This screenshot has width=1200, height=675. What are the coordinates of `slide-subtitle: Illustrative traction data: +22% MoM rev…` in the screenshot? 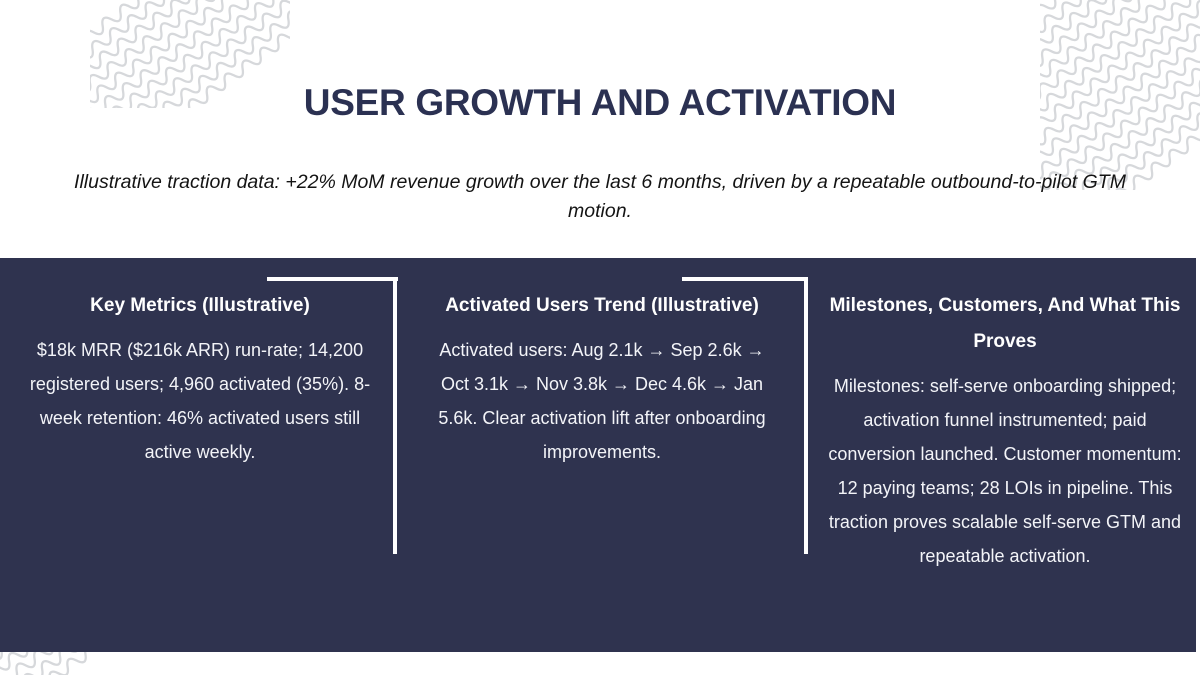 It's located at (600, 196).